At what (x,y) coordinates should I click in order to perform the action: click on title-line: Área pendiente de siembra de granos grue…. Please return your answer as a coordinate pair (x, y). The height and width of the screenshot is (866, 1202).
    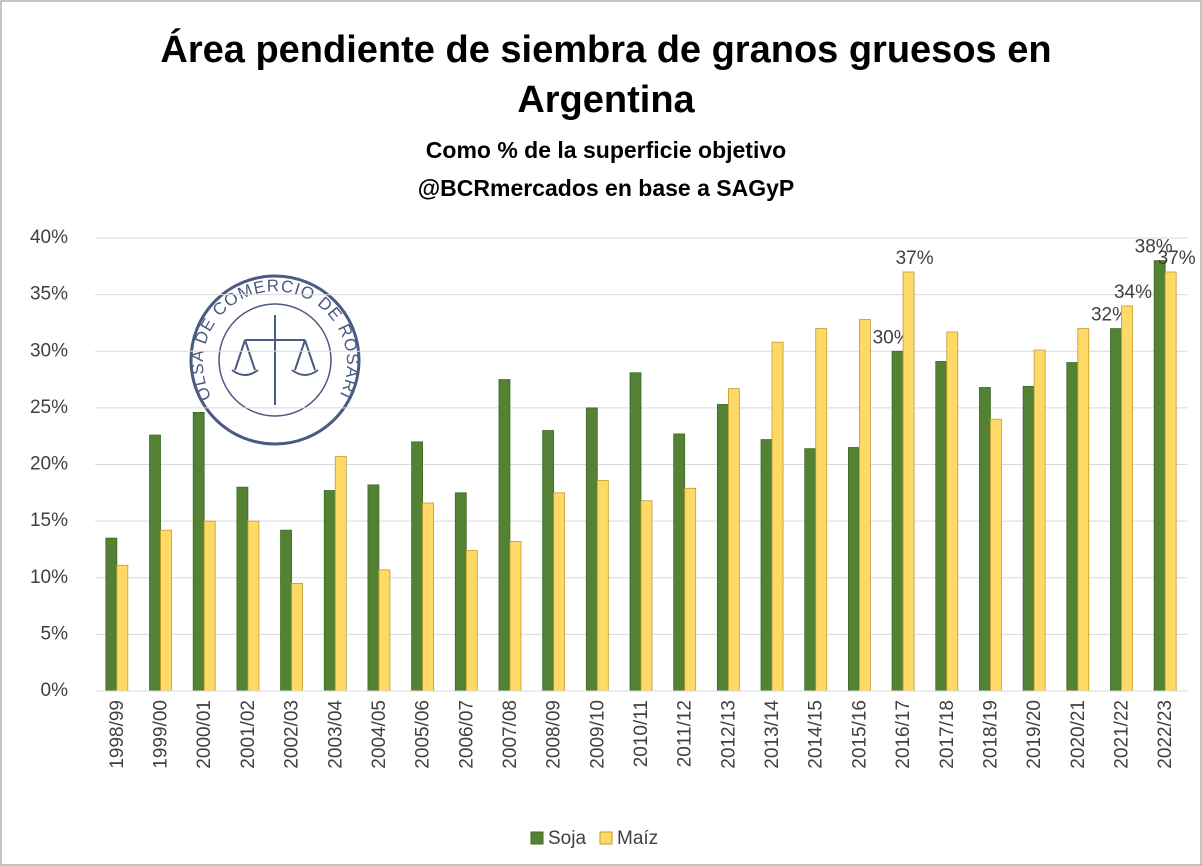
    Looking at the image, I should click on (605, 49).